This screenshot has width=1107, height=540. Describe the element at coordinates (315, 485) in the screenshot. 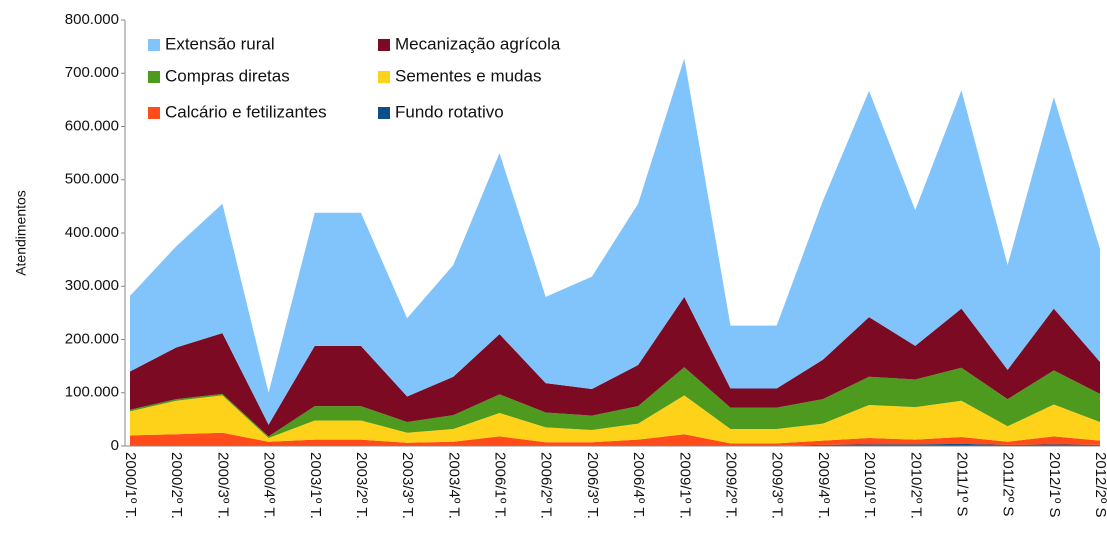

I see `x-tick-label: 2003/1º T.` at that location.